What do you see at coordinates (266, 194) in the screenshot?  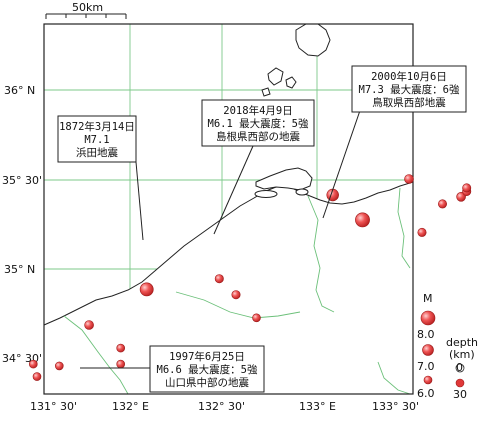 I see `lake-shinji` at bounding box center [266, 194].